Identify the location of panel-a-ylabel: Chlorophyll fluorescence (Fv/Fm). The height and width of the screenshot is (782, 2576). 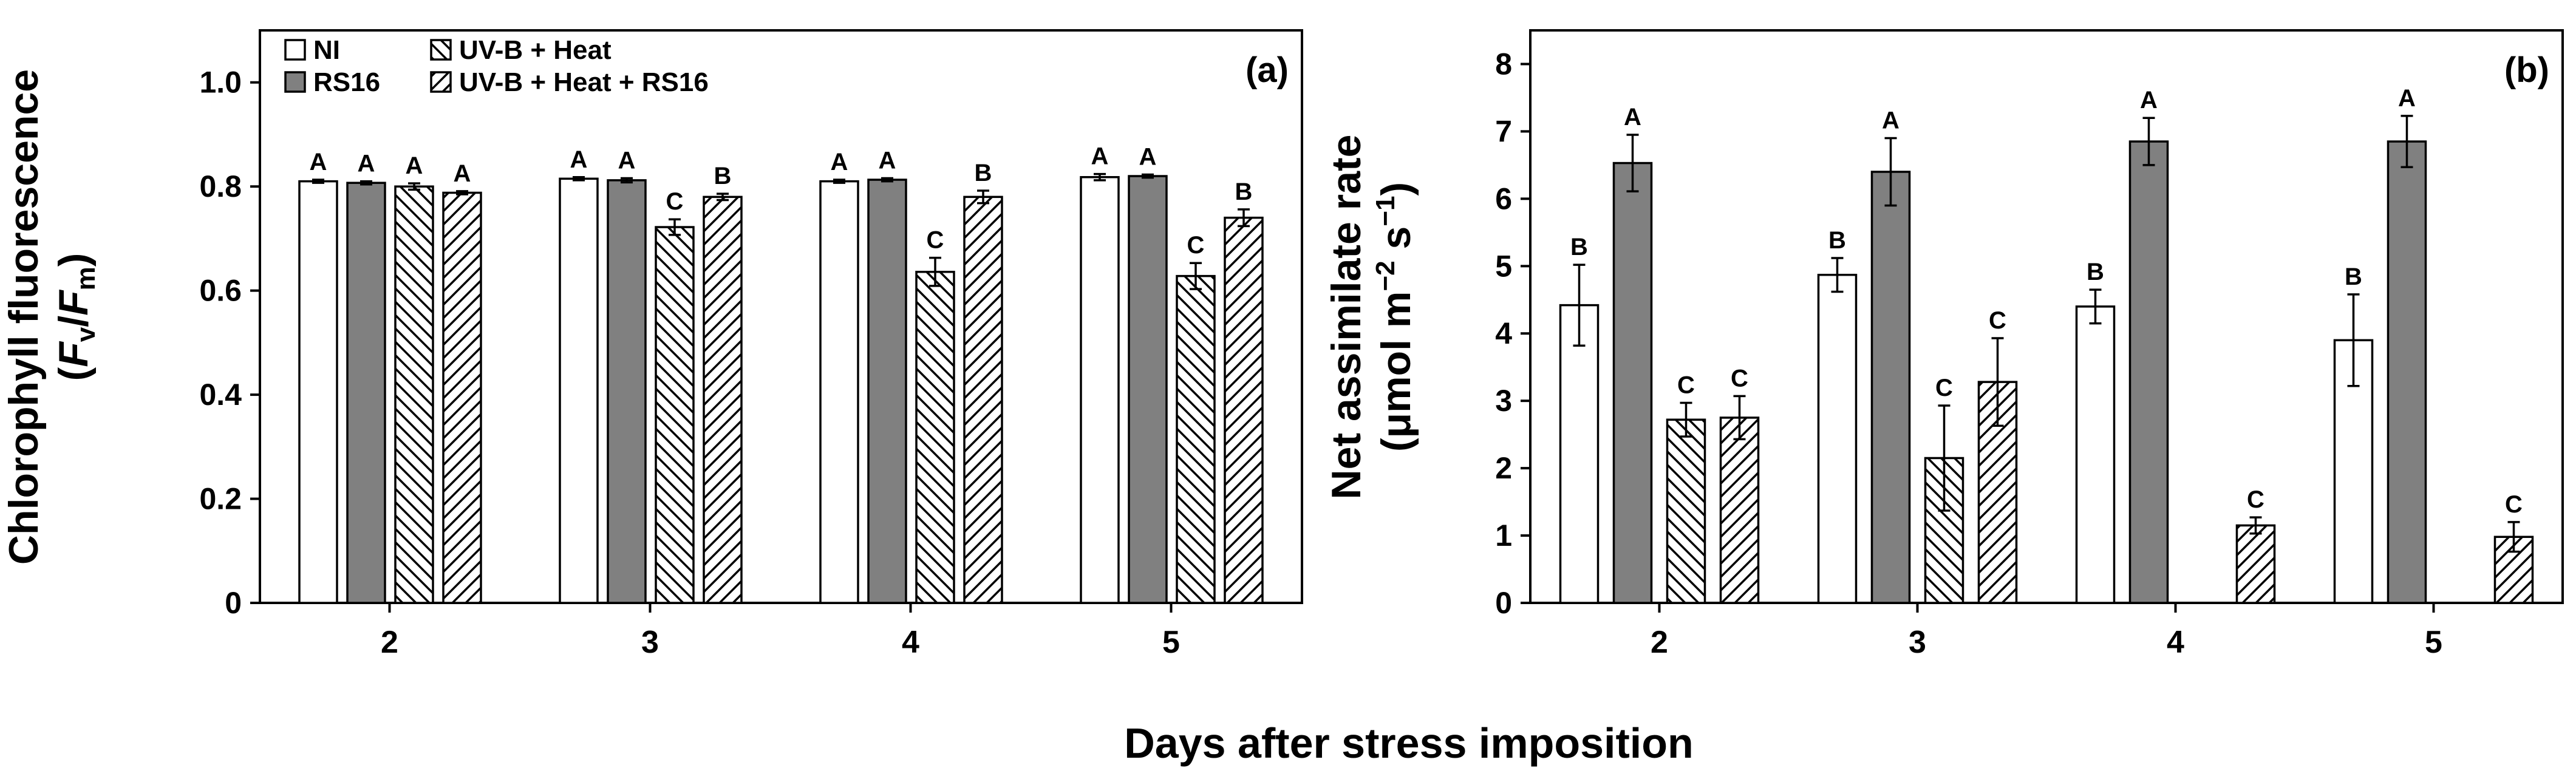
(51, 317).